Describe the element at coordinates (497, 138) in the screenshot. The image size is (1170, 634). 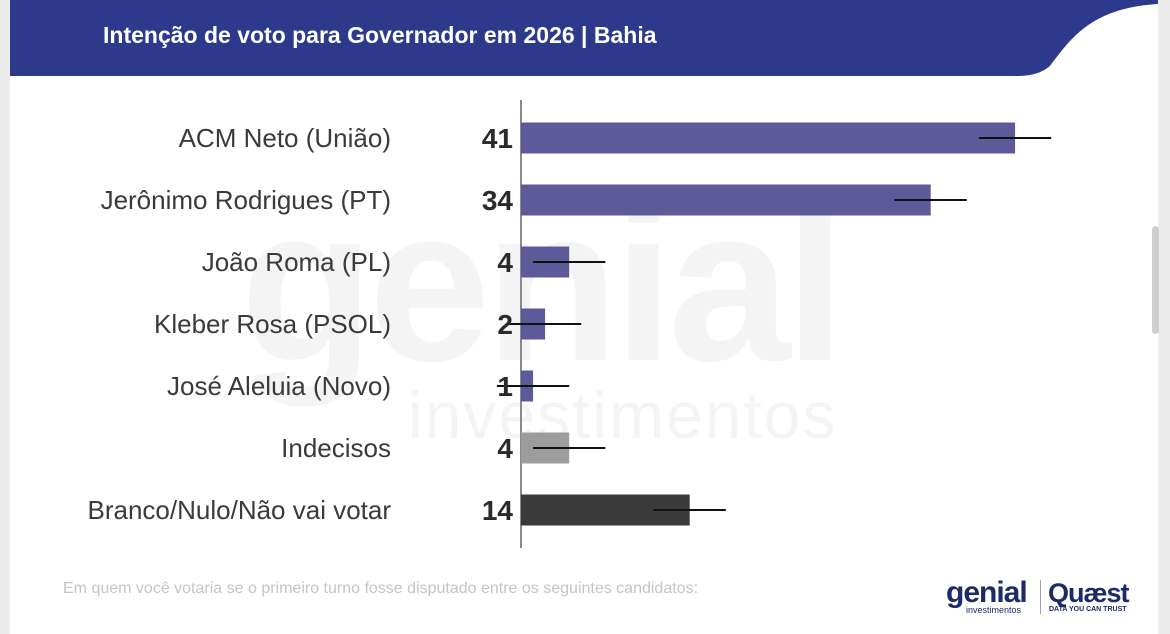
I see `value-label: 41` at that location.